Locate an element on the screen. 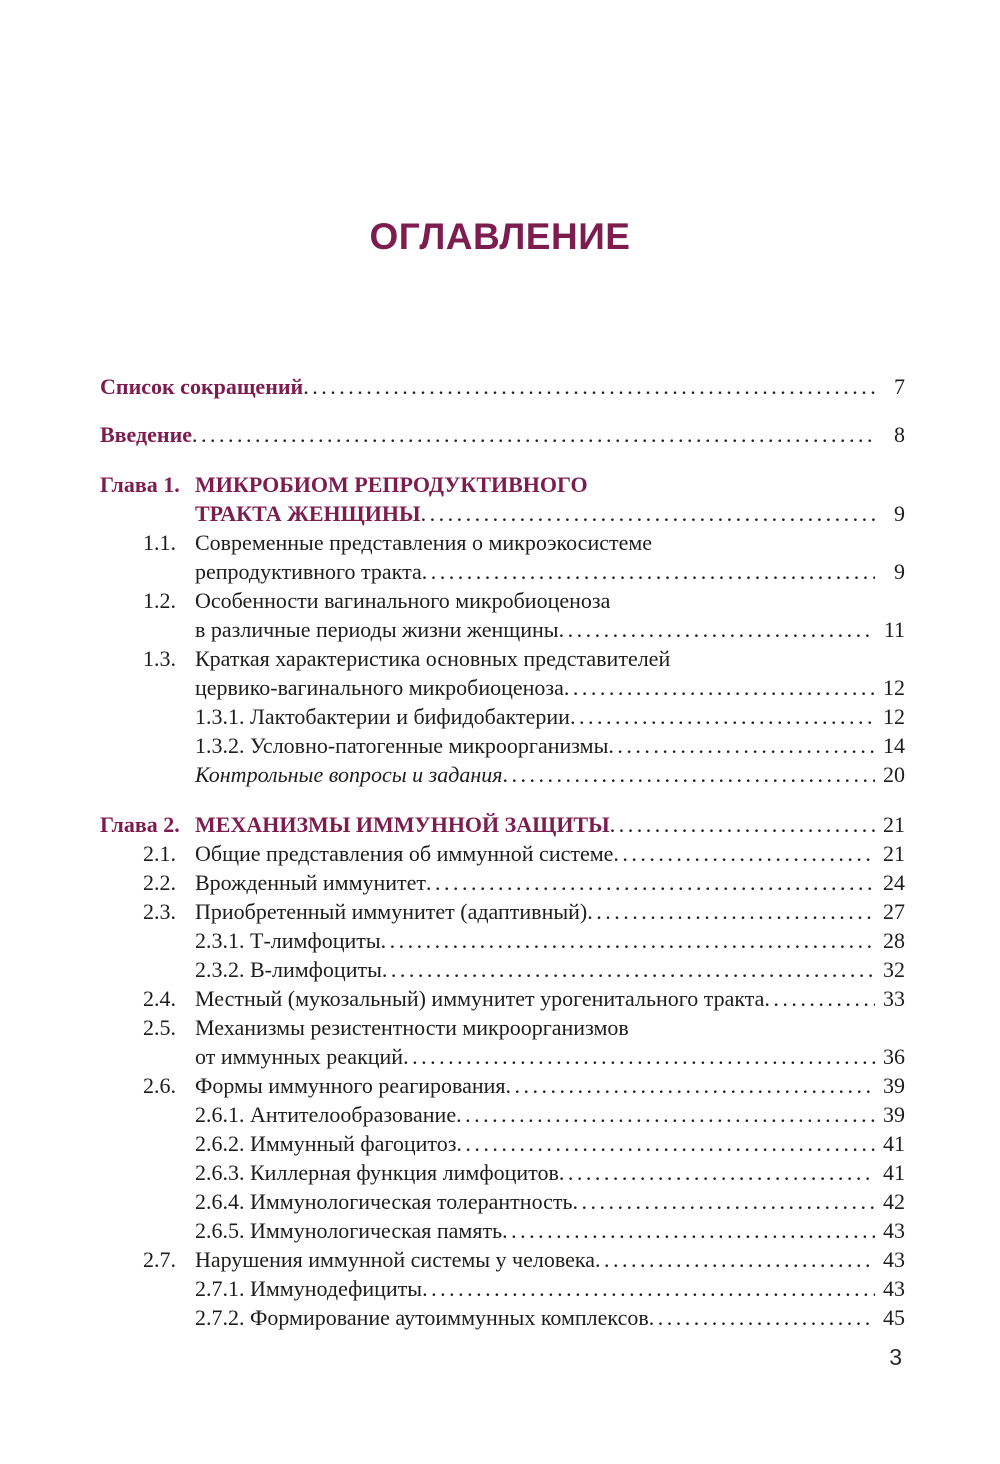  toc-entry-number: 2.6. is located at coordinates (159, 1085).